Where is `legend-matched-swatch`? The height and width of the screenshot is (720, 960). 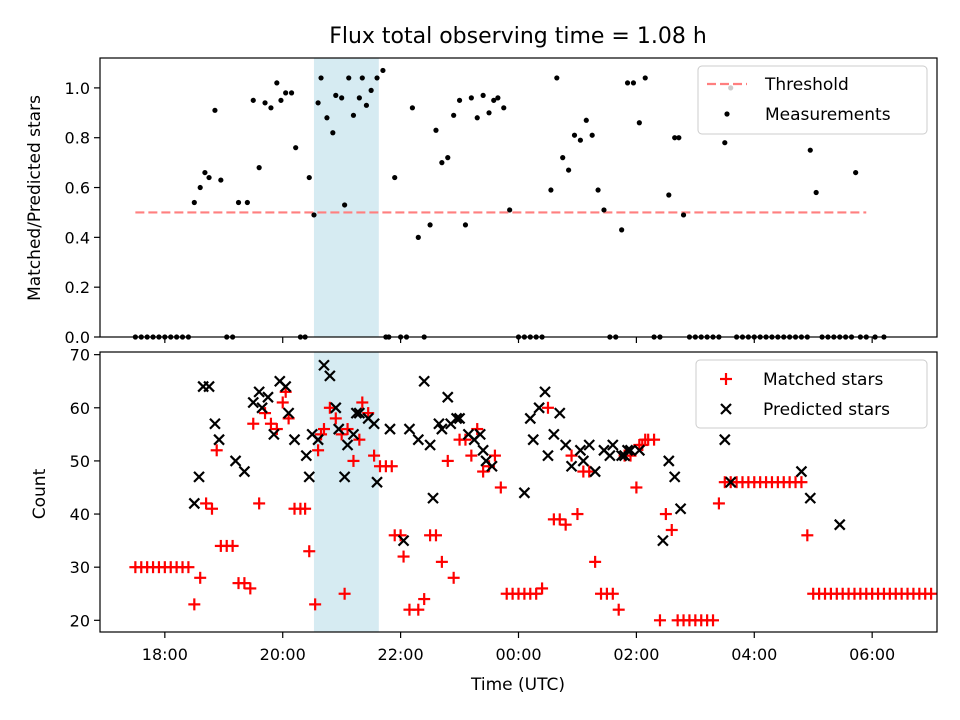 legend-matched-swatch is located at coordinates (726, 379).